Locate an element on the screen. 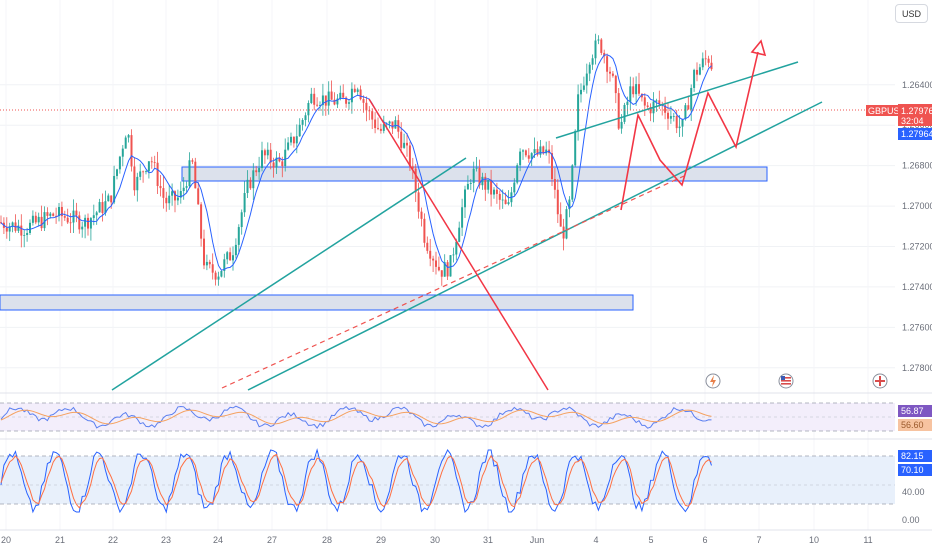 Image resolution: width=932 pixels, height=550 pixels. trendline-falling is located at coordinates (458, 244).